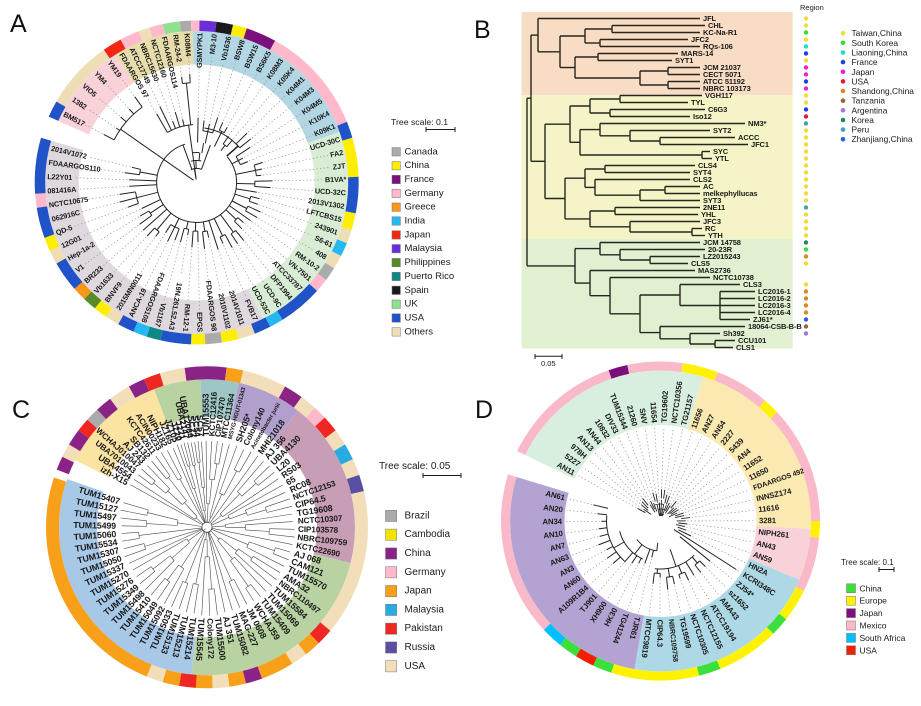  Describe the element at coordinates (200, 50) in the screenshot. I see `svg-text: GSMYPK1` at that location.